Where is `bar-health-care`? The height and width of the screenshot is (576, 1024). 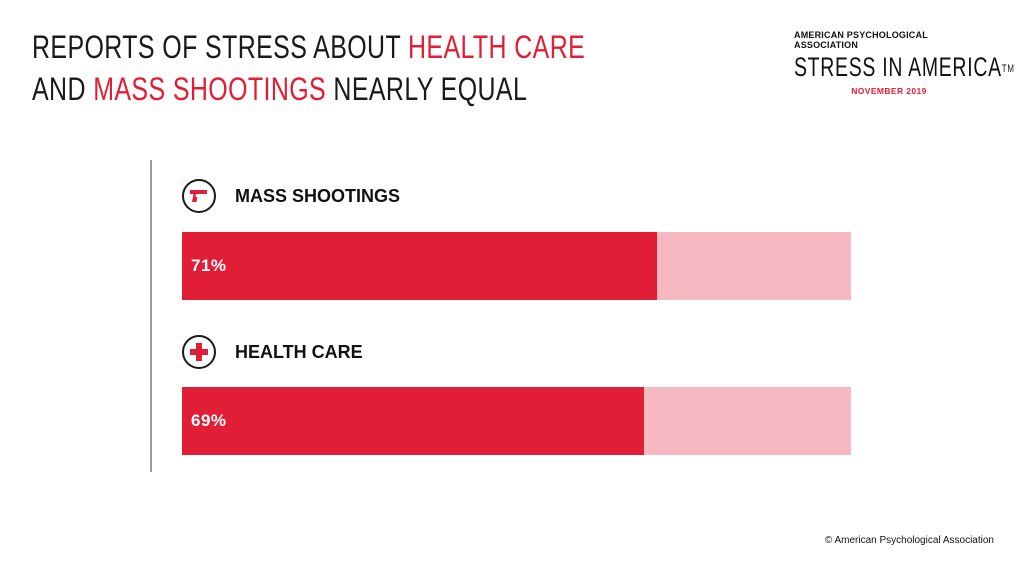
bar-health-care is located at coordinates (413, 421).